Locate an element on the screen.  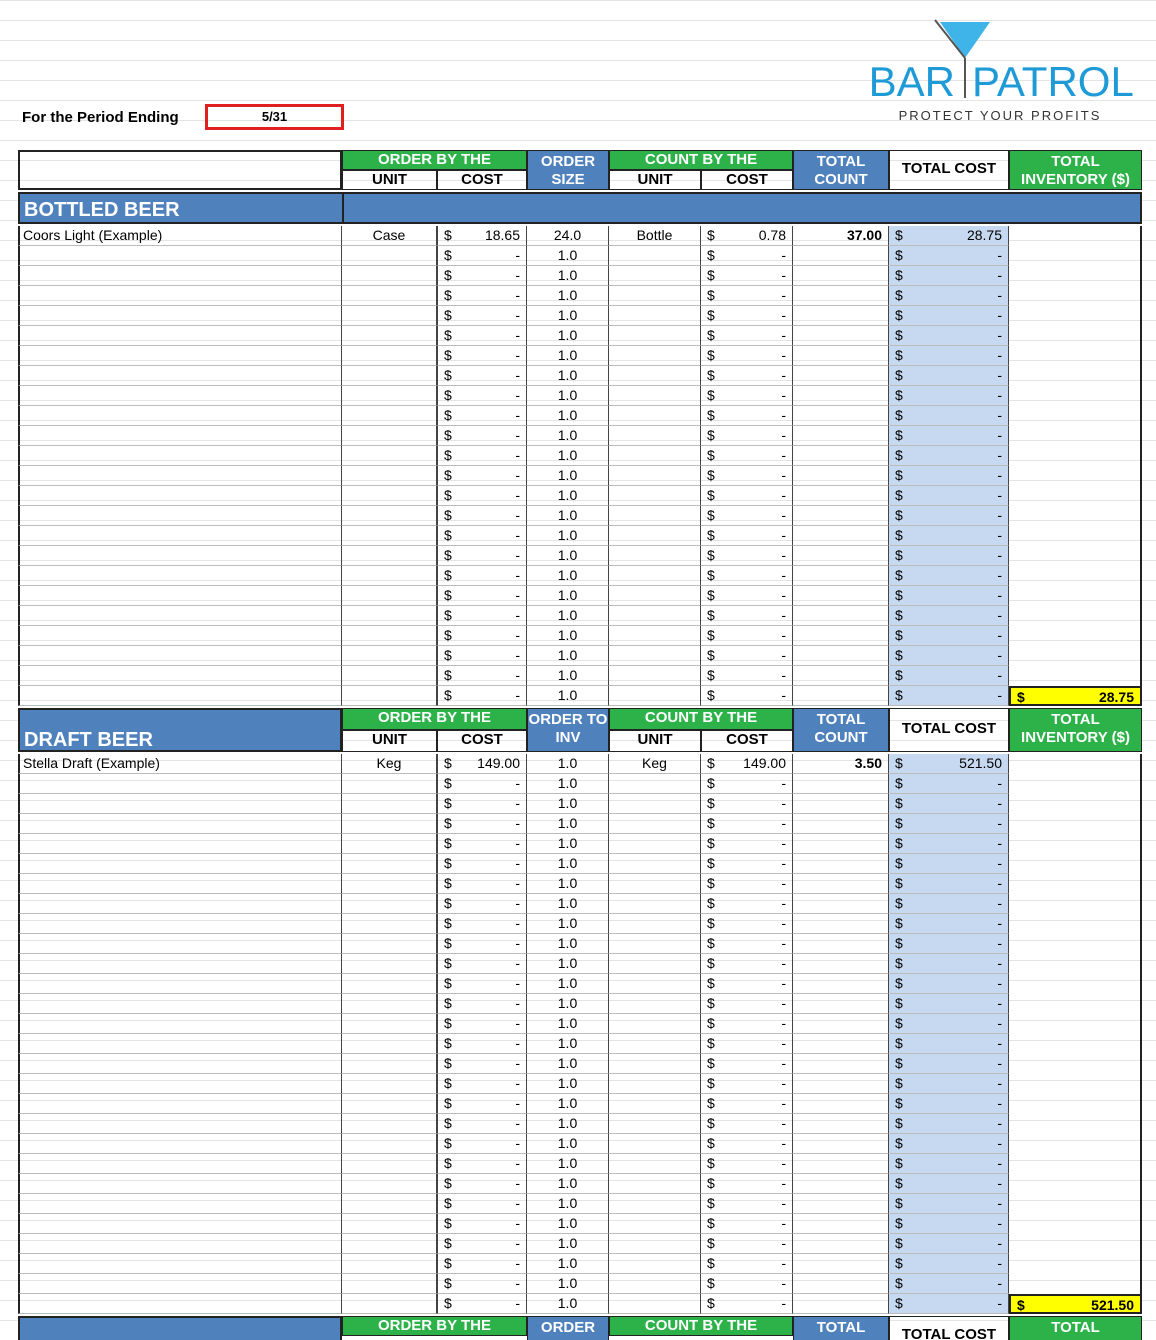
order-size-header: ORDER SIZE is located at coordinates (568, 170).